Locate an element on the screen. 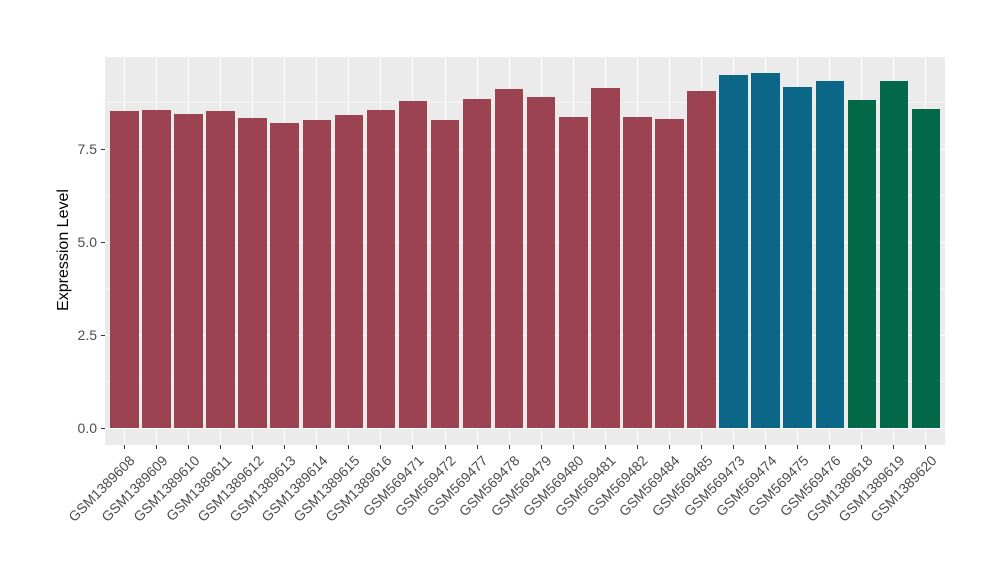  bar-GSM569481 is located at coordinates (605, 258).